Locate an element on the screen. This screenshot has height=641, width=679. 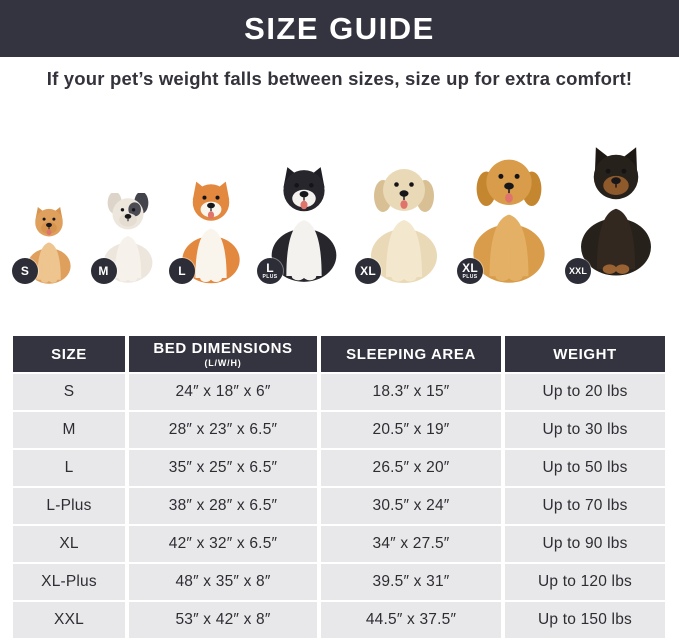
column-header-label: BED DIMENSIONS is located at coordinates (223, 348).